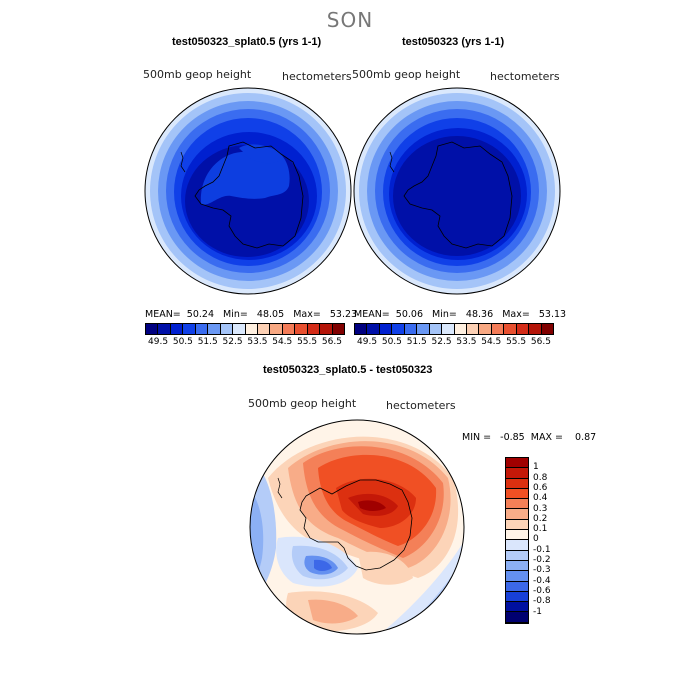  What do you see at coordinates (540, 498) in the screenshot?
I see `colorbar-level-label: 0.4` at bounding box center [540, 498].